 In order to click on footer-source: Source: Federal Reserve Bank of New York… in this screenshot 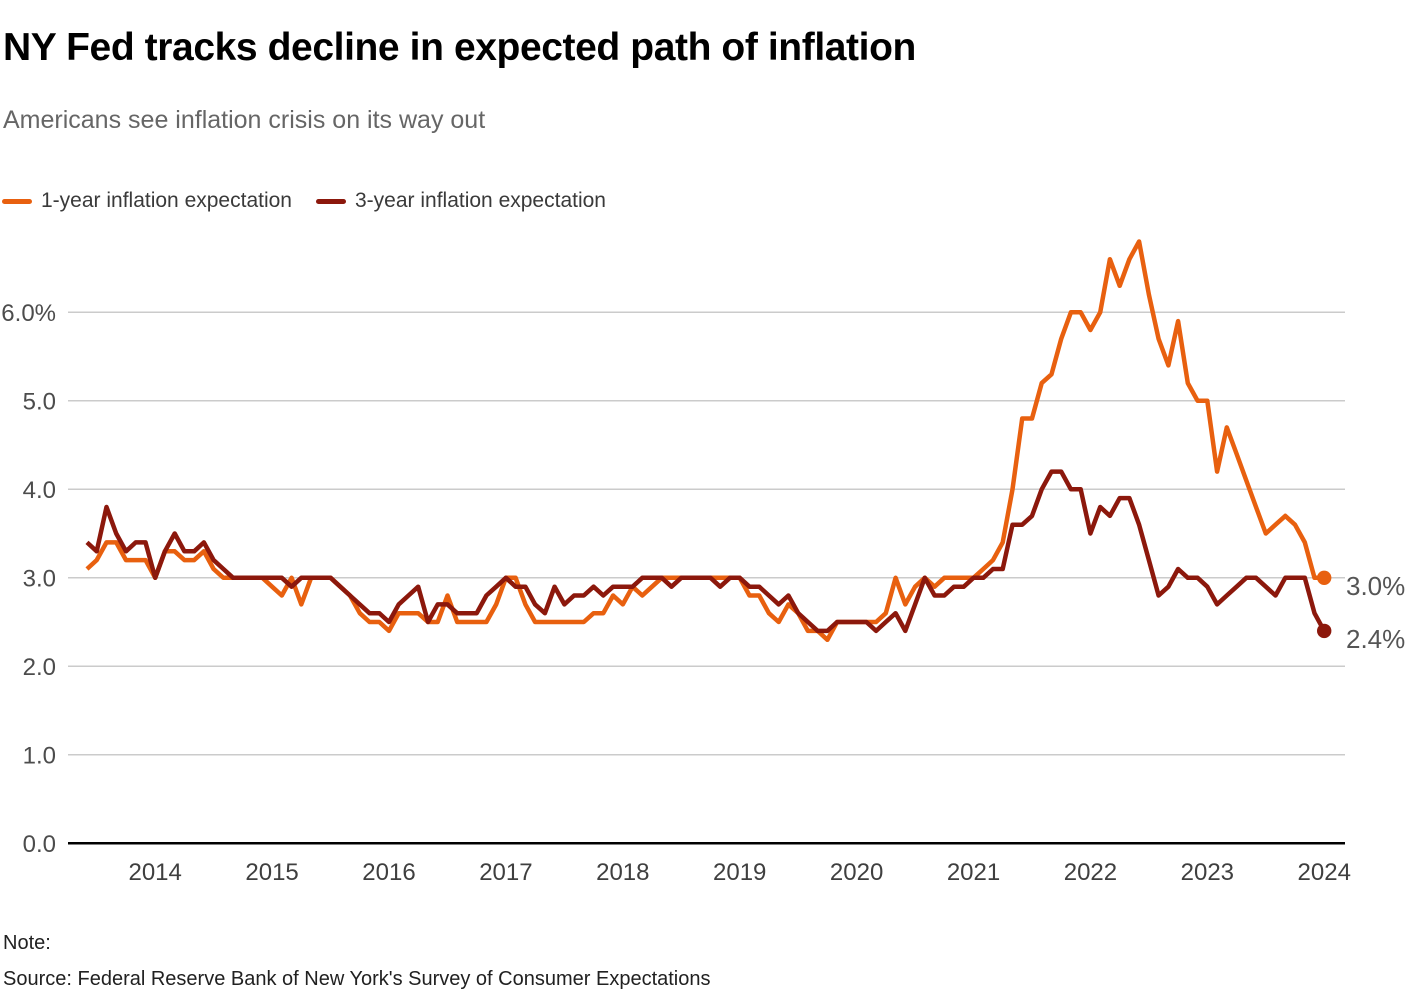, I will do `click(357, 979)`.